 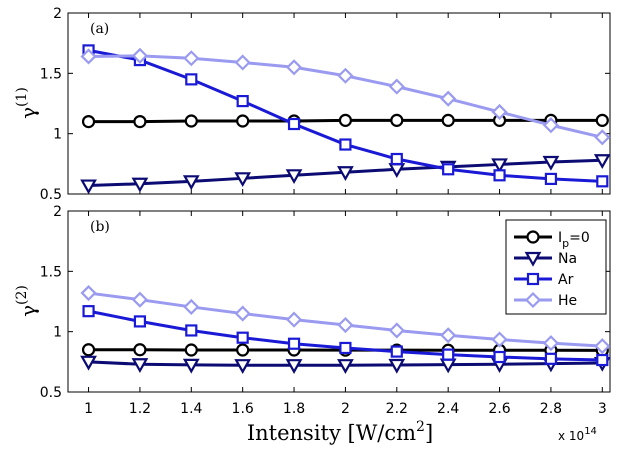 I want to click on legend-label: Na, so click(x=567, y=259).